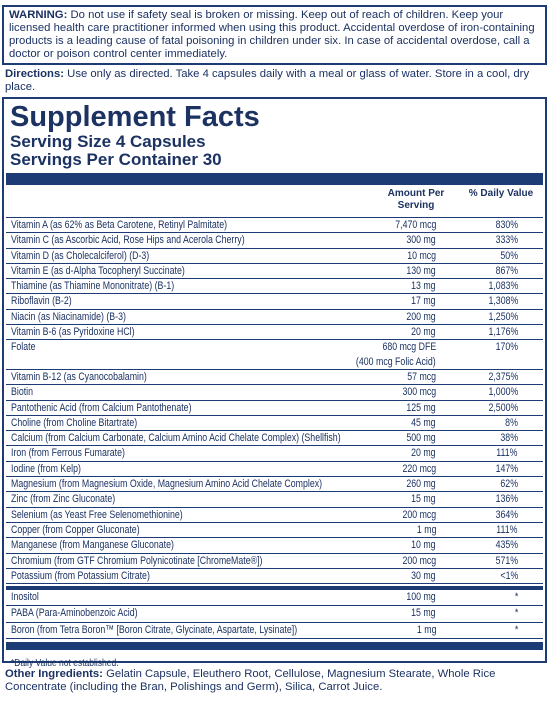 This screenshot has height=701, width=547. Describe the element at coordinates (426, 529) in the screenshot. I see `amount: 1 mg` at that location.